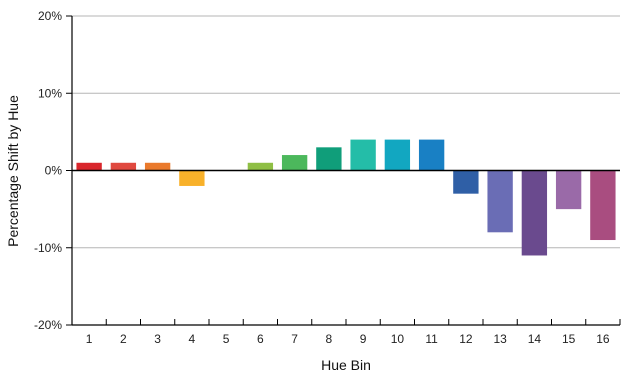  What do you see at coordinates (329, 339) in the screenshot?
I see `x-tick-label: 8` at bounding box center [329, 339].